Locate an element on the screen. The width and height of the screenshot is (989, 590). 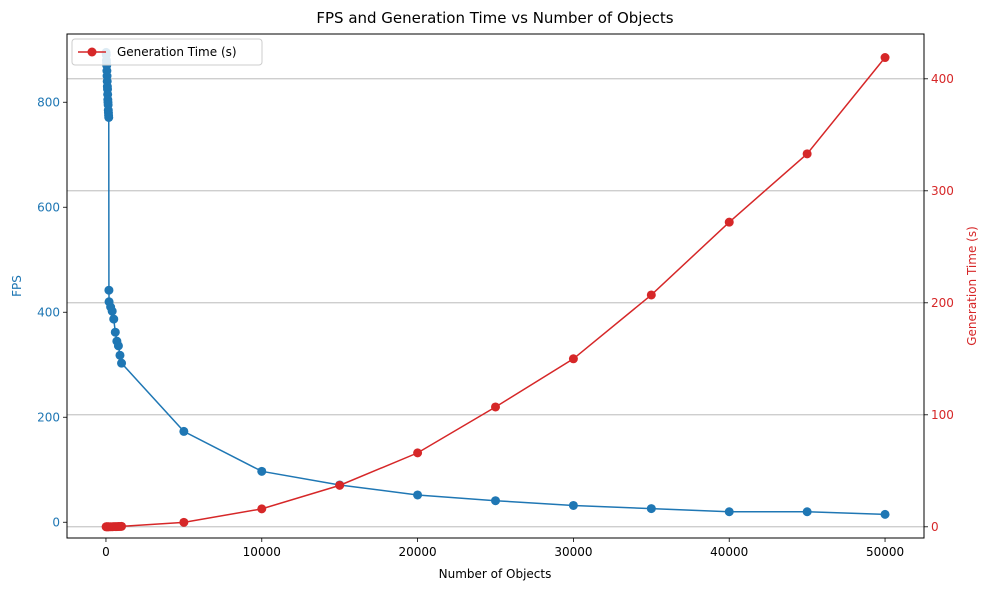
y-right-tick-label: 0 is located at coordinates (935, 527).